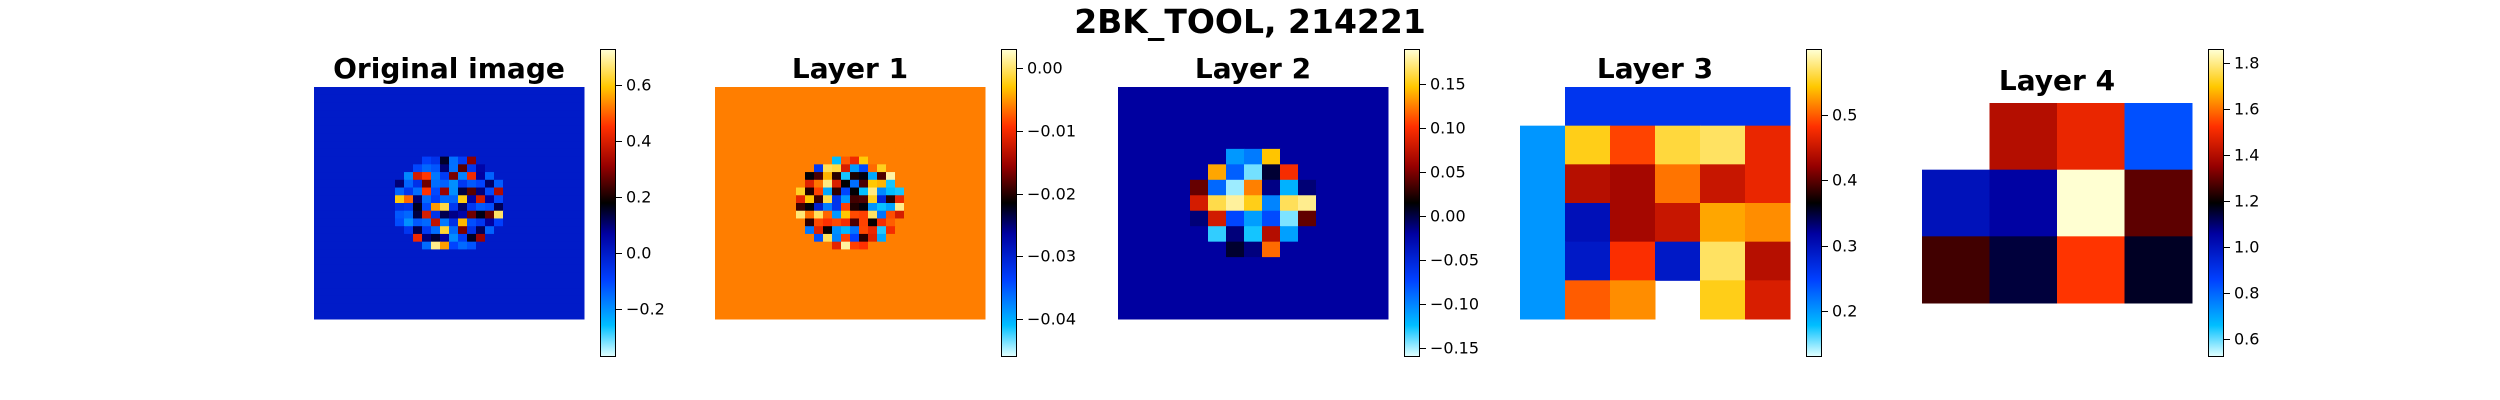 Image resolution: width=2500 pixels, height=400 pixels. I want to click on colorbar-tick-label: −0.15, so click(1455, 348).